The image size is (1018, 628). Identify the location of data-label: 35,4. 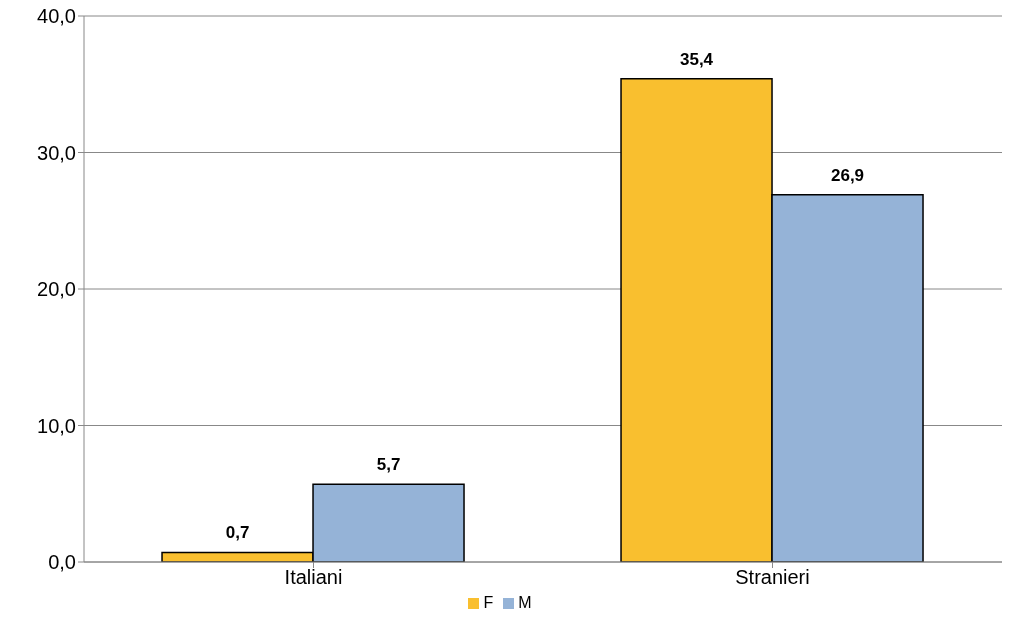
(696, 59).